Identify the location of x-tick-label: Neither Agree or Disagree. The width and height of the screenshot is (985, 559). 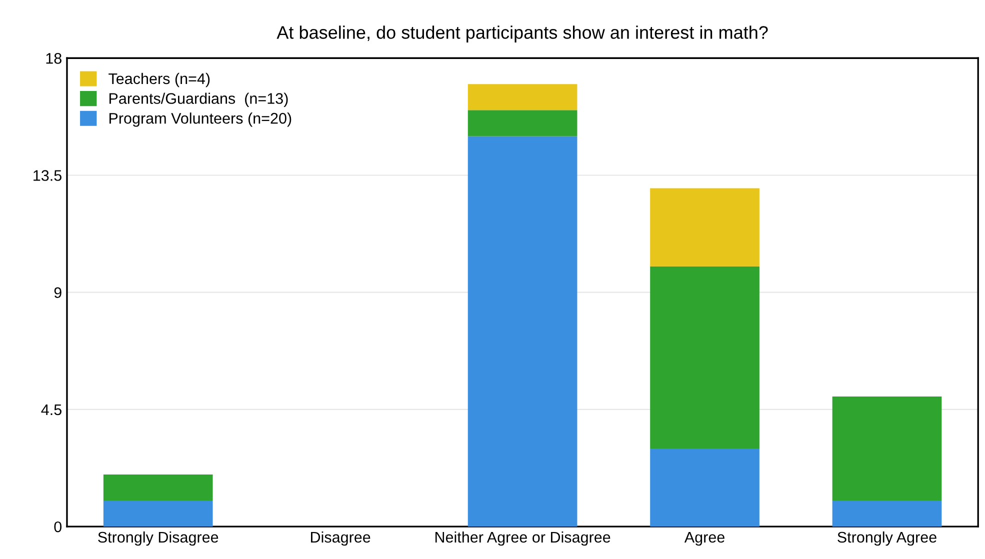
(522, 538).